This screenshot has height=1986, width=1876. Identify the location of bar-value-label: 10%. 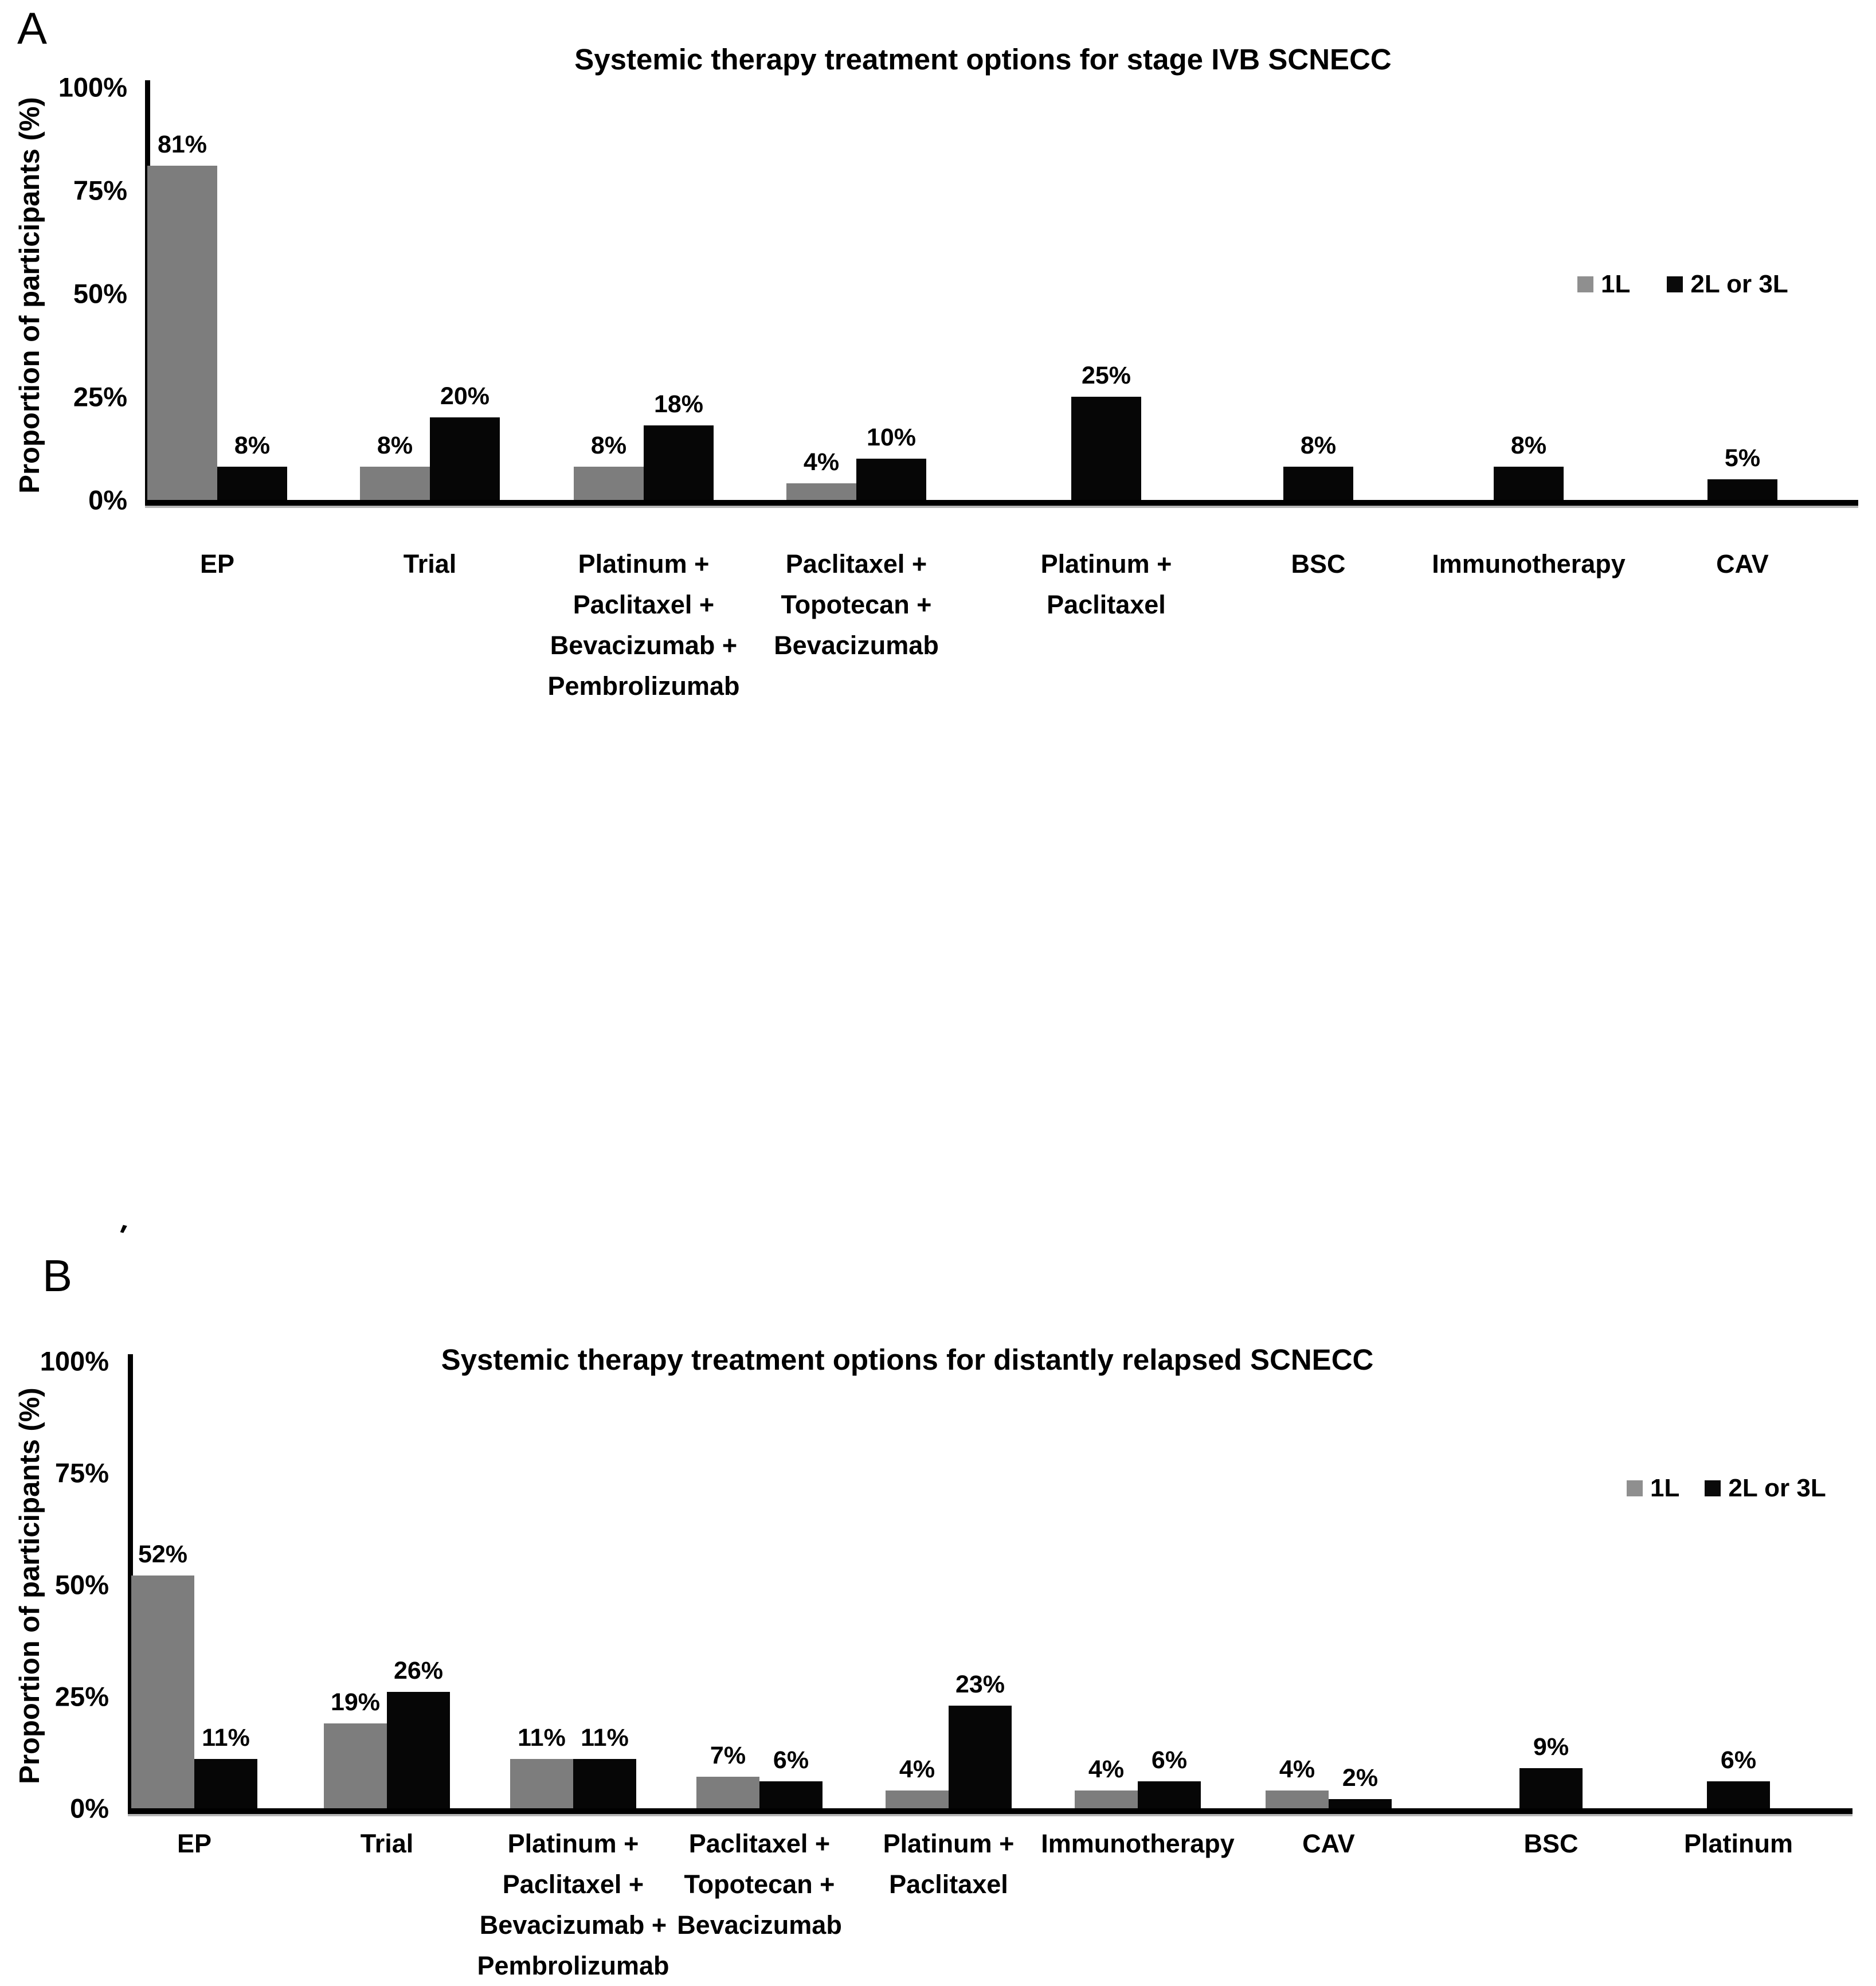
(892, 437).